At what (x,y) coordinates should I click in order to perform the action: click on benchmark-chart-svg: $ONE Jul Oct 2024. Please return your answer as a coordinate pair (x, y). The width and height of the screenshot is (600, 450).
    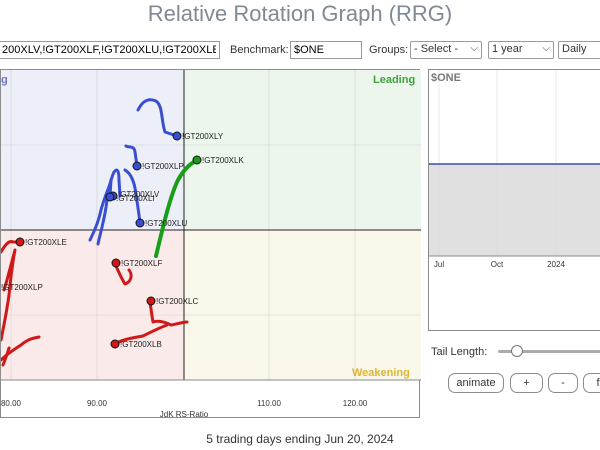
    Looking at the image, I should click on (514, 169).